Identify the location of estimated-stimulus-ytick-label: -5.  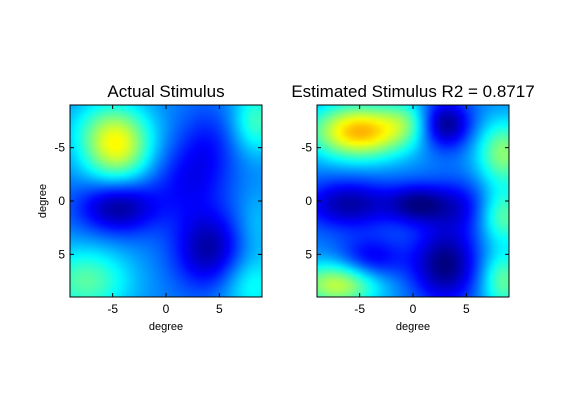
(306, 148).